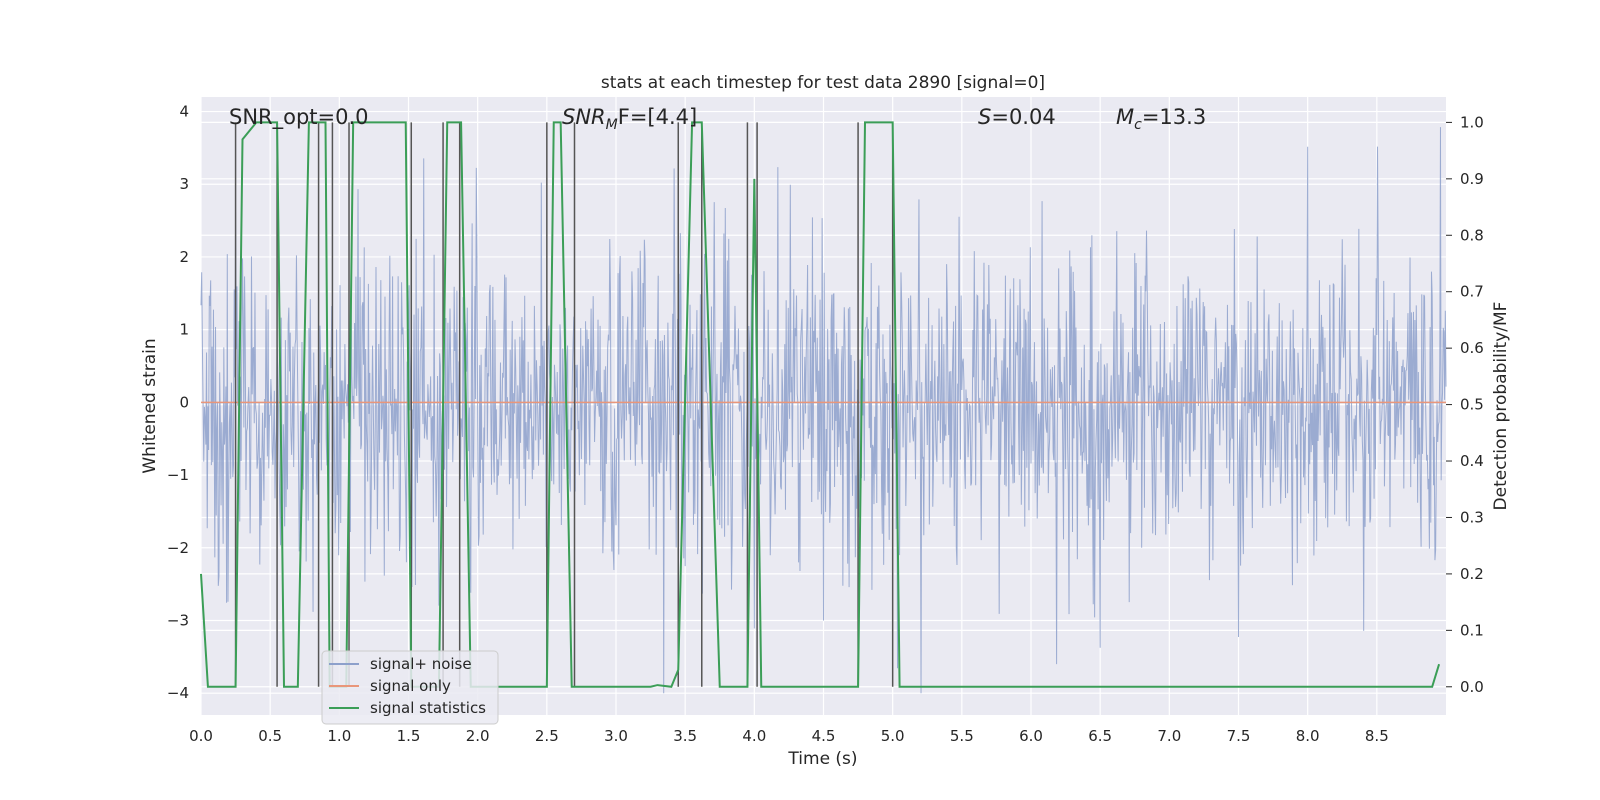  I want to click on x-tick-label-6: 3.0, so click(616, 736).